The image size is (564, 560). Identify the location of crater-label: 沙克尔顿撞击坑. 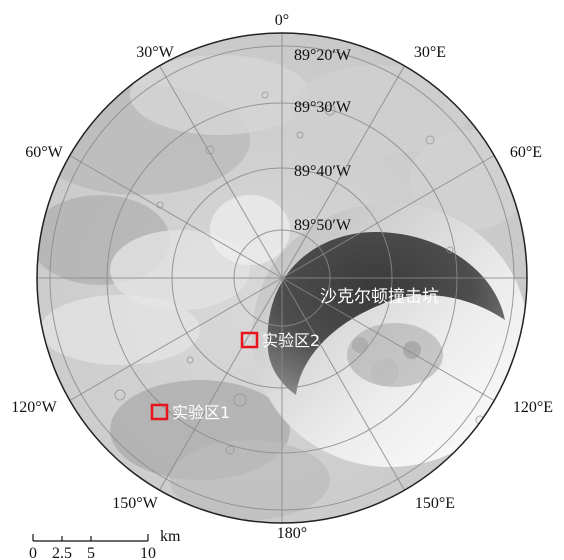
(379, 297).